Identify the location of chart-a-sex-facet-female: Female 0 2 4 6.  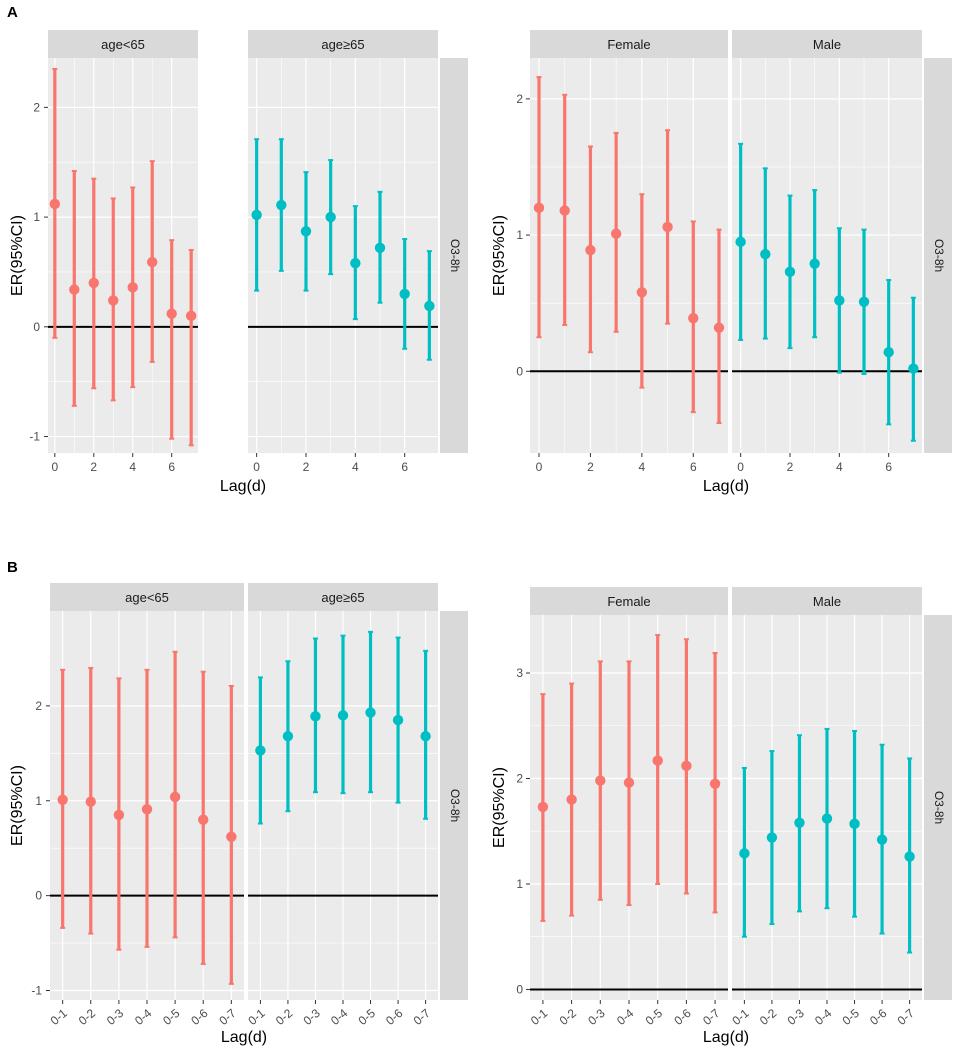
(629, 252).